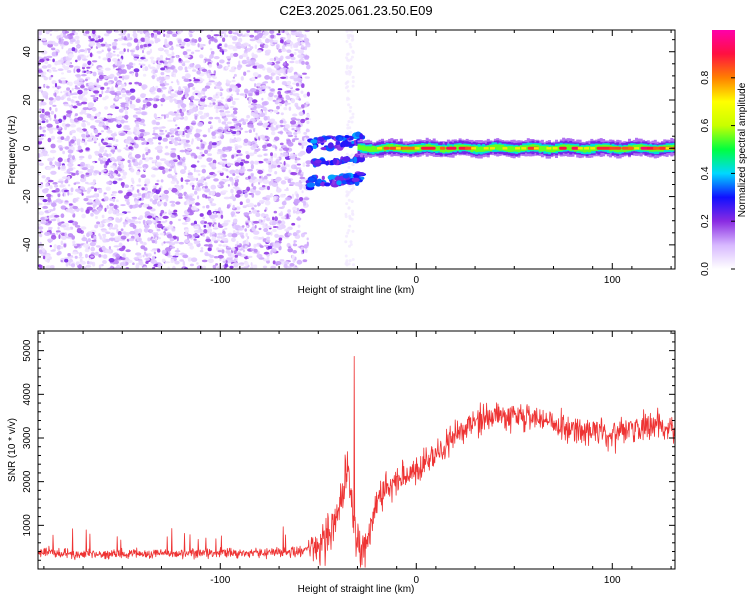  What do you see at coordinates (355, 10) in the screenshot?
I see `figure-title: C2E3.2025.061.23.50.E09` at bounding box center [355, 10].